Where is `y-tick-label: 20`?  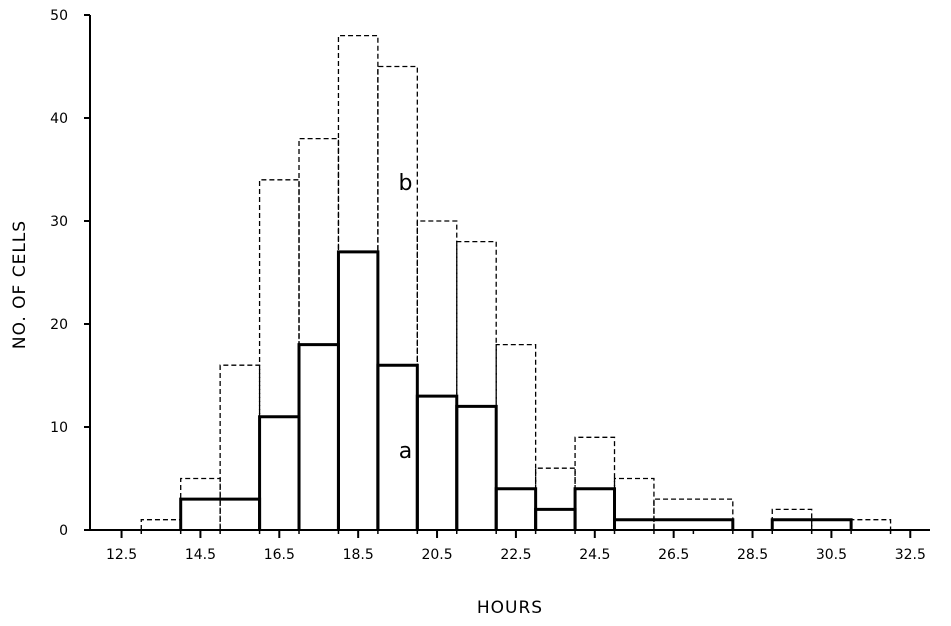
y-tick-label: 20 is located at coordinates (59, 325).